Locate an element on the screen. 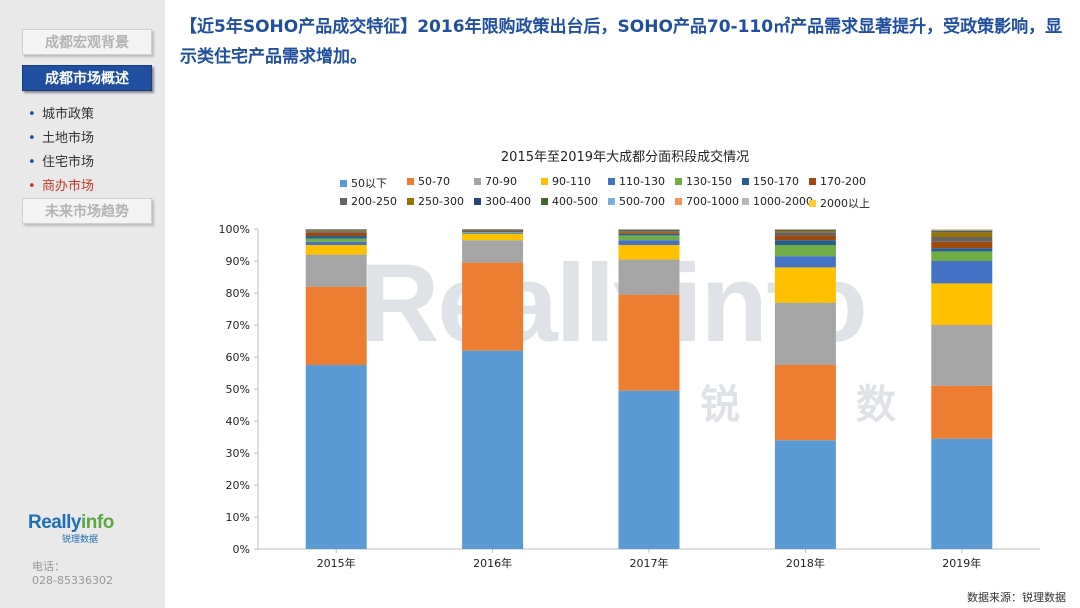  sub-item-commercial-office-market: • 商办市场 is located at coordinates (61, 186).